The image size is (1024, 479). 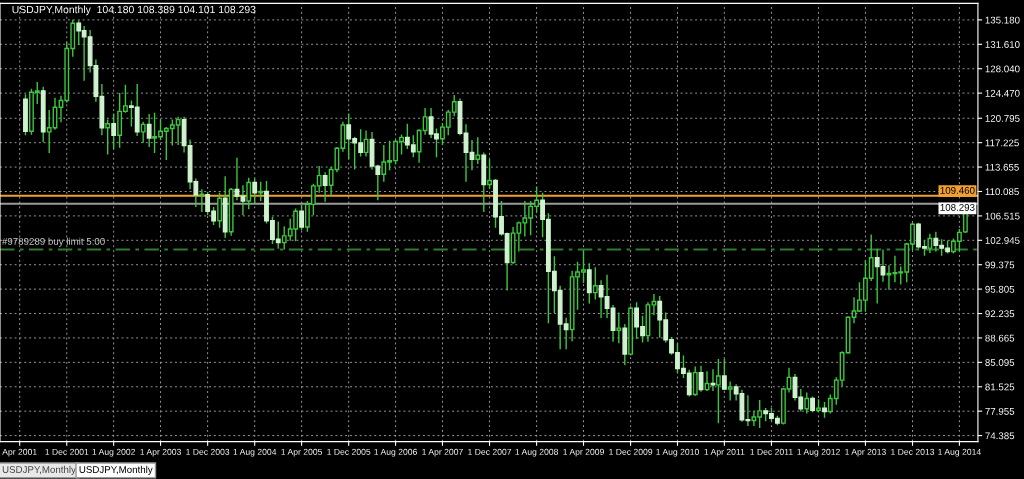 I want to click on x-tick-label: 1 Dec 2009, so click(x=631, y=451).